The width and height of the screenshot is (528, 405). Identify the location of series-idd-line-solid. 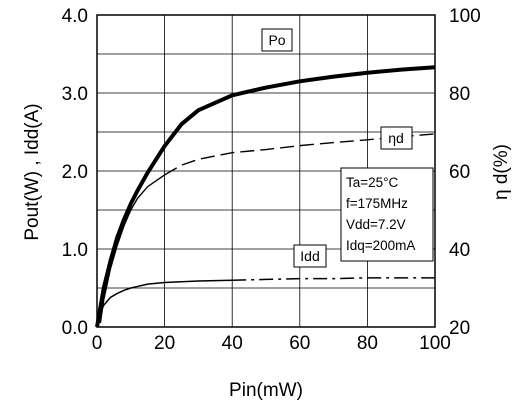
(164, 301).